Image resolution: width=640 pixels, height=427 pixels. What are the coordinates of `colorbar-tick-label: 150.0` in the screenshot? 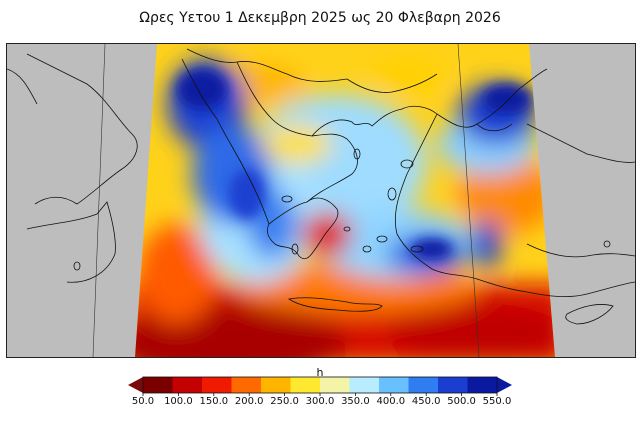 It's located at (214, 401).